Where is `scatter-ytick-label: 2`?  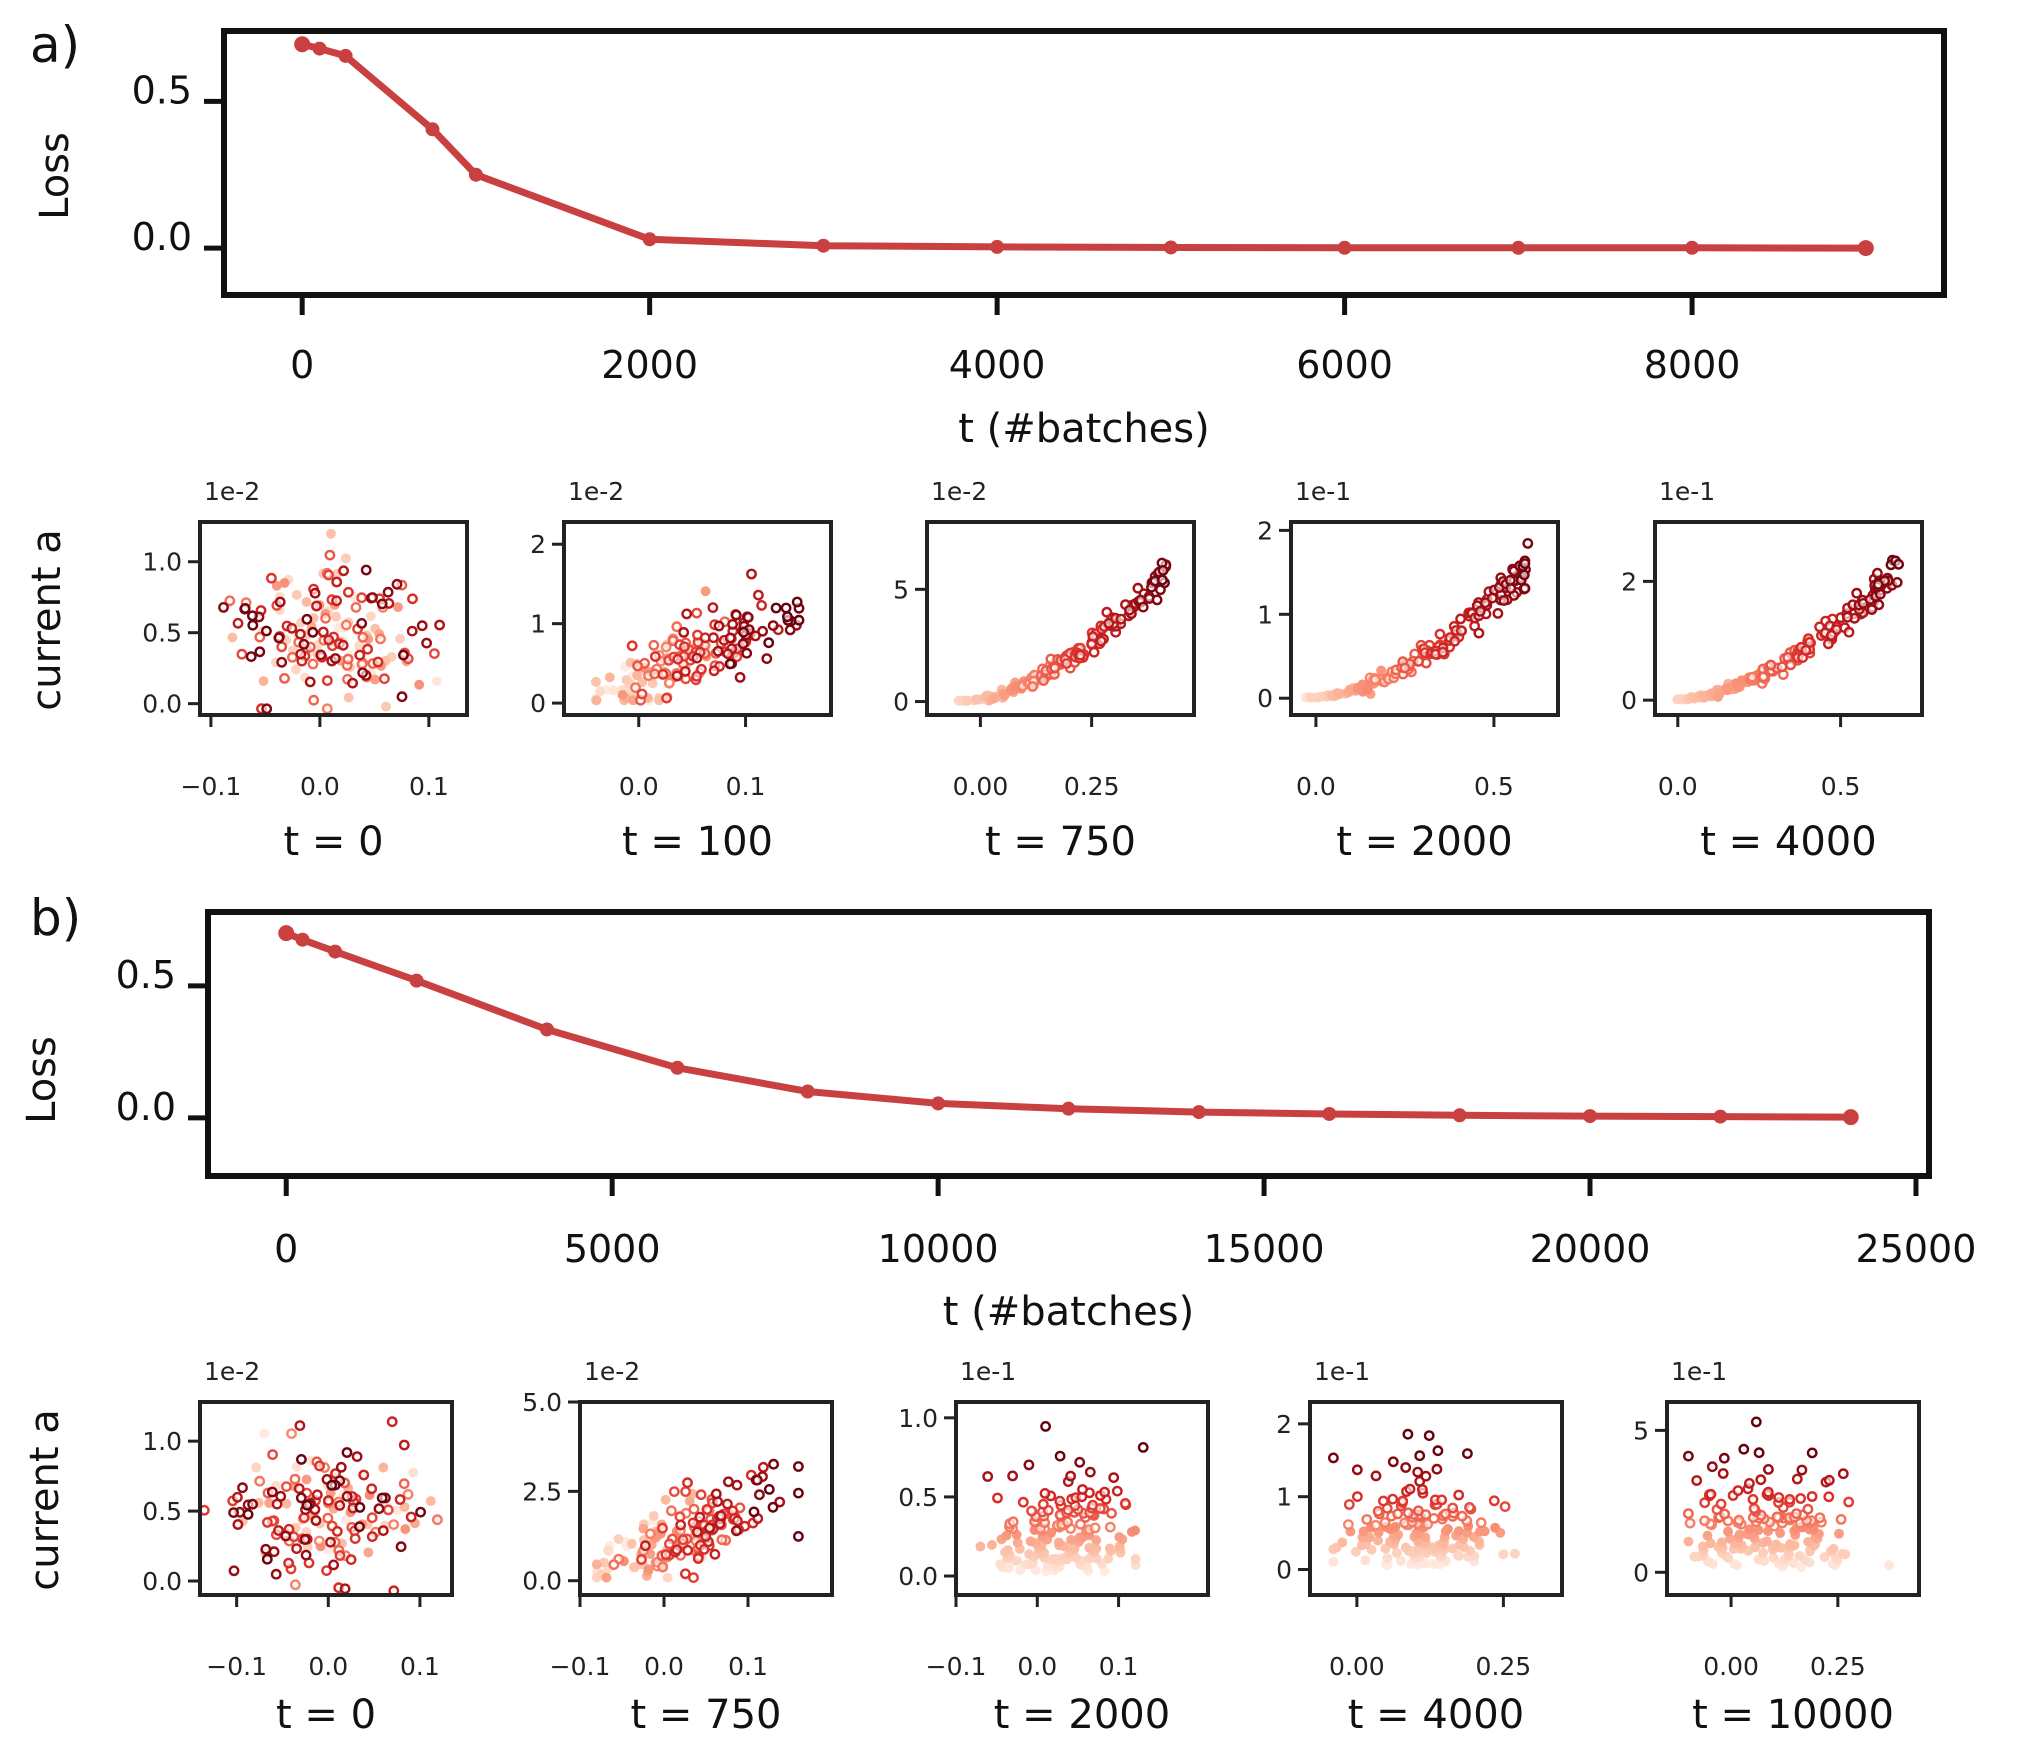 scatter-ytick-label: 2 is located at coordinates (1265, 530).